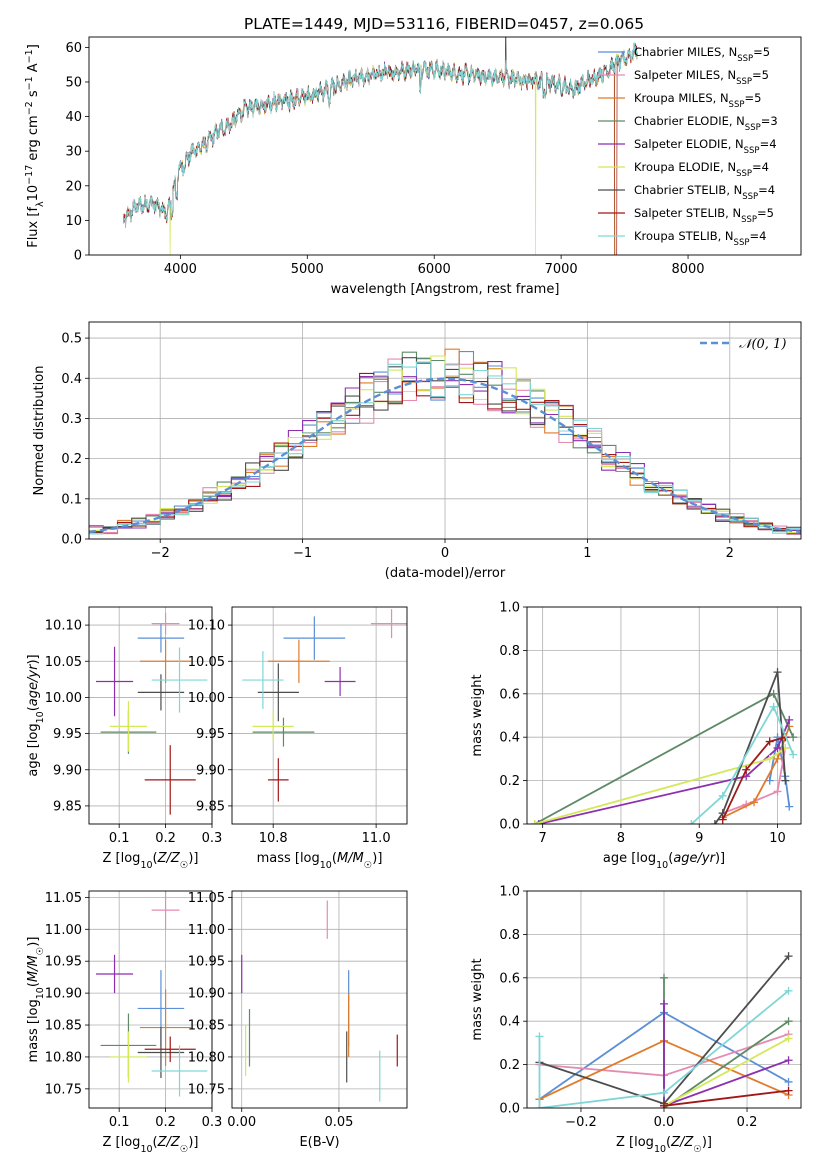 This screenshot has width=819, height=1170. I want to click on label-part: age/yr, so click(33, 684).